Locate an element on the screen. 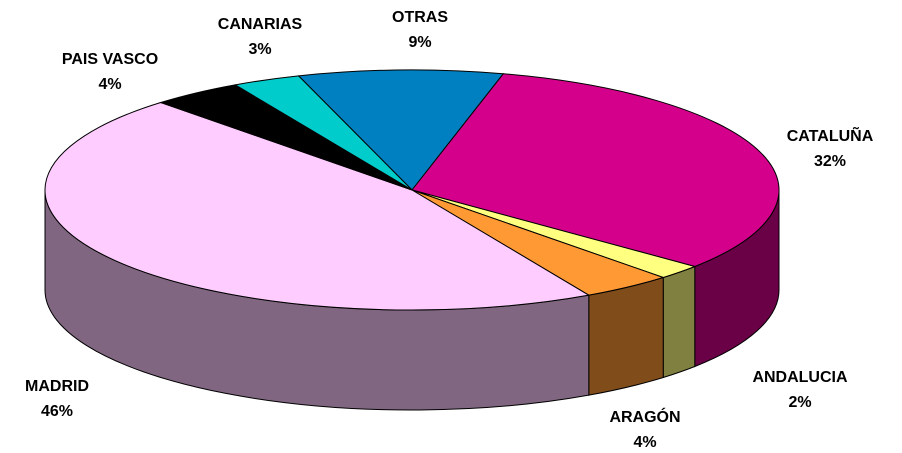  slice-value-label: 2% is located at coordinates (799, 402).